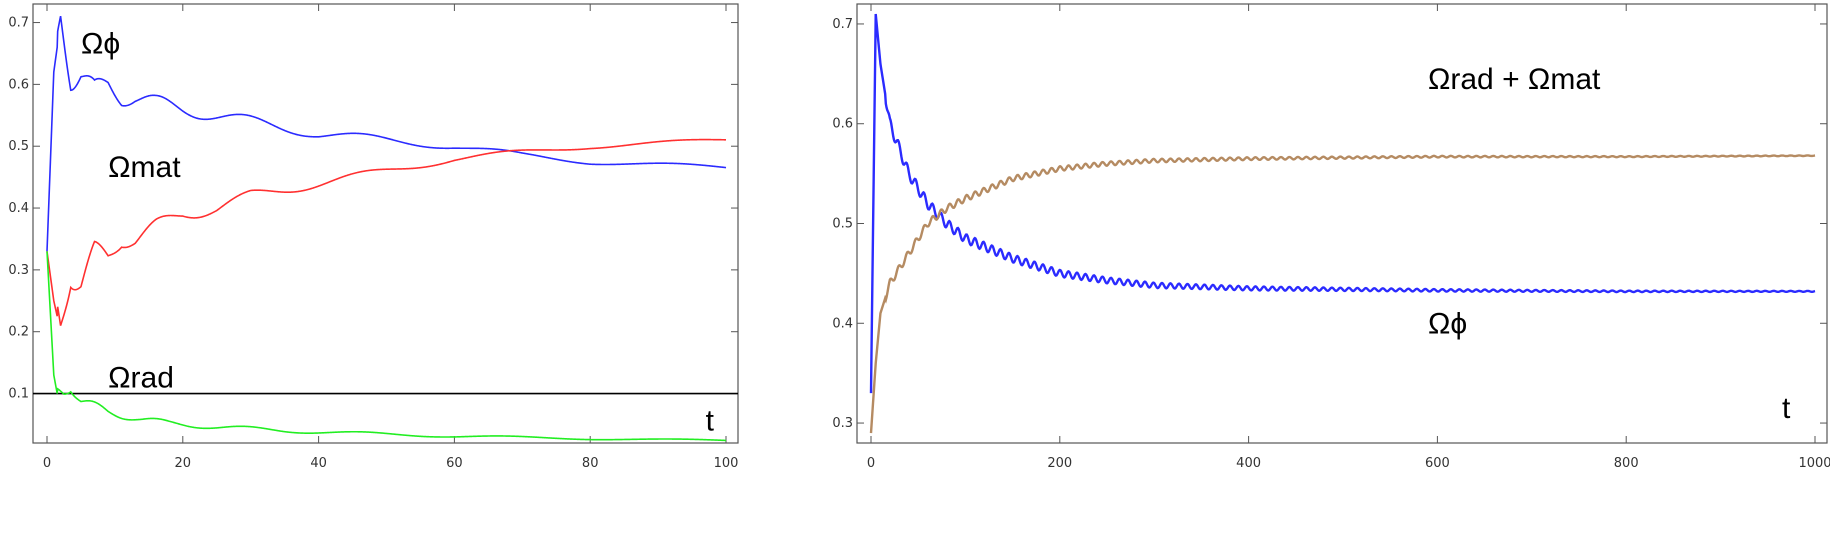 This screenshot has width=1830, height=551. I want to click on x-tick-label: 100, so click(726, 463).